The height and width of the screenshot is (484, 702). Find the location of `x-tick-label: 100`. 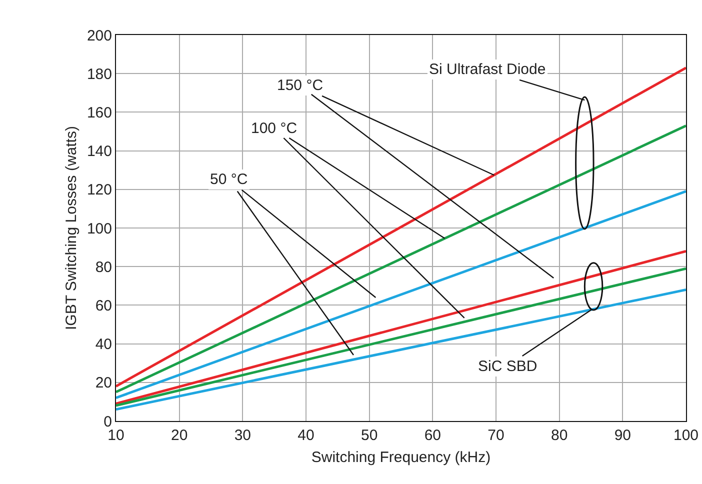

x-tick-label: 100 is located at coordinates (686, 435).